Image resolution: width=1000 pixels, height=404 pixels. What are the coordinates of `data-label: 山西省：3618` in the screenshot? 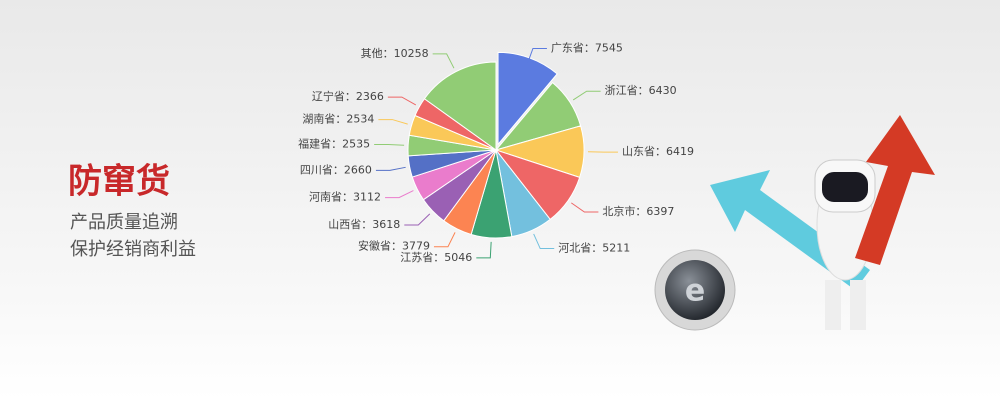 It's located at (364, 224).